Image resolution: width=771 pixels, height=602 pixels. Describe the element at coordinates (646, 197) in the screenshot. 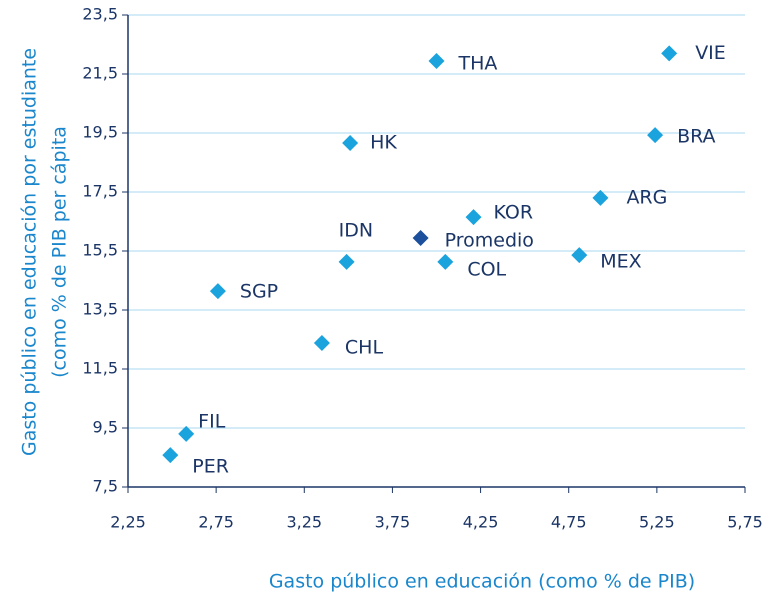

I see `point-label: ARG` at that location.